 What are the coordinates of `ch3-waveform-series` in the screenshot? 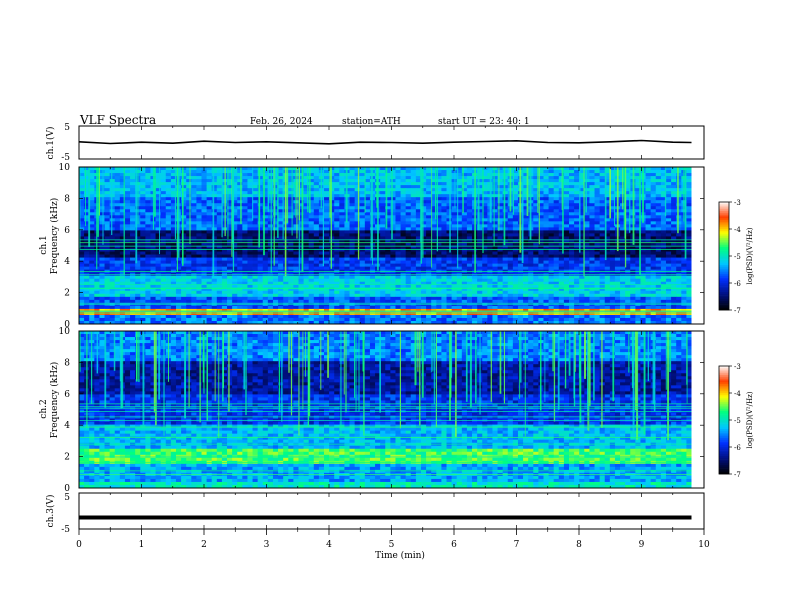 It's located at (391, 511).